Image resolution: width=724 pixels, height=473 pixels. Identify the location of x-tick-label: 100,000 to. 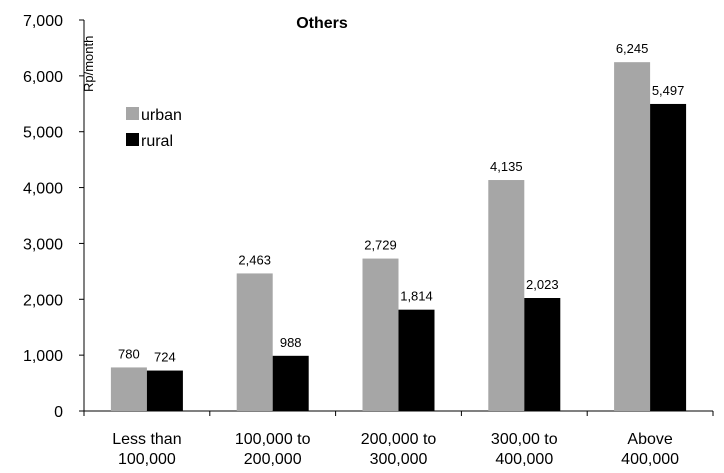
(273, 439).